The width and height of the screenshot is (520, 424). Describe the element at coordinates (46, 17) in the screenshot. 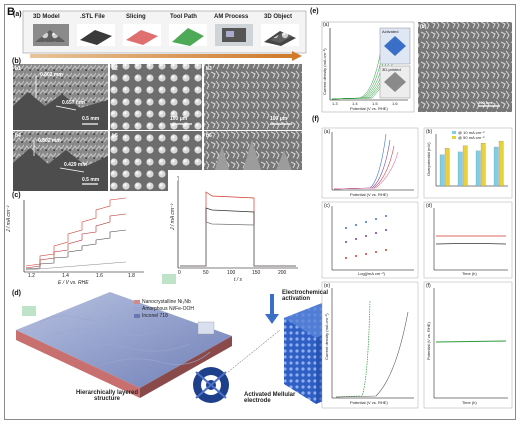

I see `step-3d-model-label: 3D Model` at that location.